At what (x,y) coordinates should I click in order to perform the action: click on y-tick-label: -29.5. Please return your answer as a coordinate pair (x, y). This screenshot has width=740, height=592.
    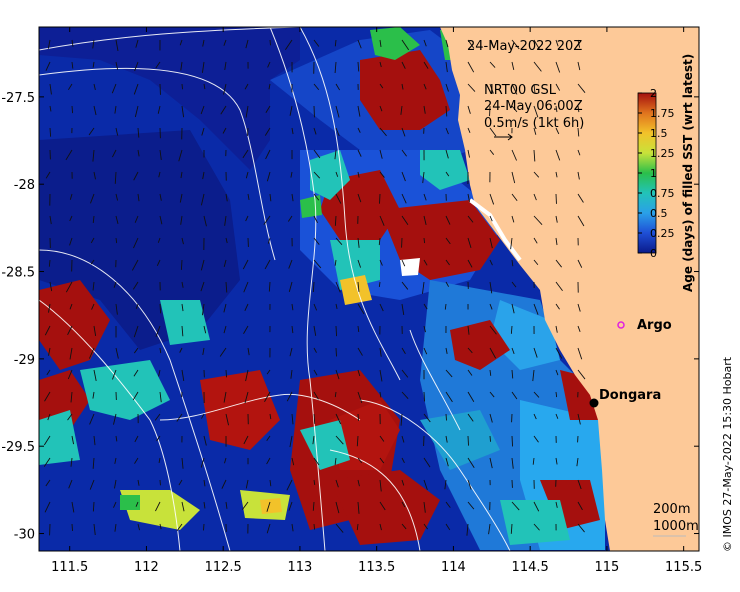
    Looking at the image, I should click on (18, 447).